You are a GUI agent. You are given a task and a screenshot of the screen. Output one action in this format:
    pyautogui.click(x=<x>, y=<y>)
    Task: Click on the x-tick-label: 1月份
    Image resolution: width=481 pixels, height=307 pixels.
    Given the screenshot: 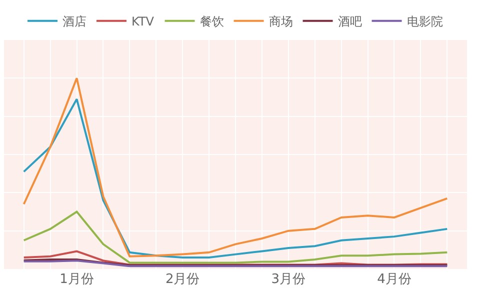 What is the action you would take?
    pyautogui.click(x=77, y=279)
    